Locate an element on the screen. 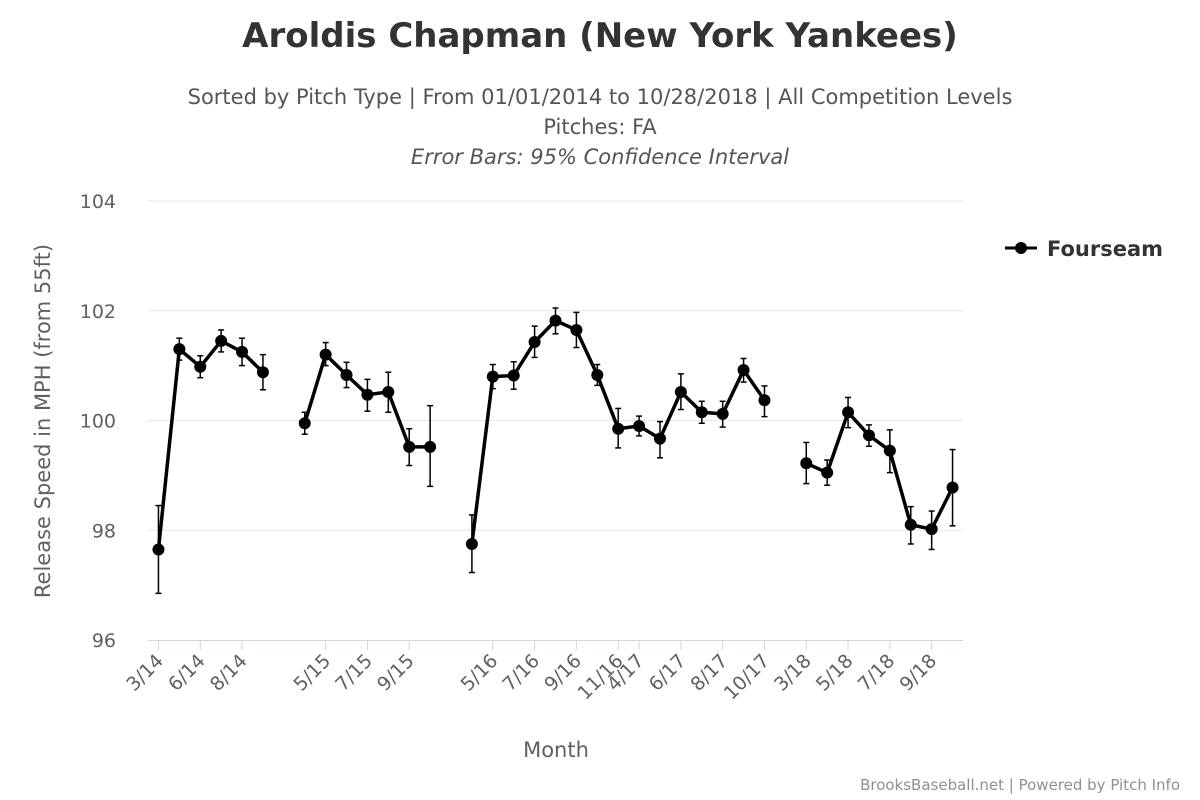 The width and height of the screenshot is (1200, 800). x-tick-label: 7/15 is located at coordinates (354, 673).